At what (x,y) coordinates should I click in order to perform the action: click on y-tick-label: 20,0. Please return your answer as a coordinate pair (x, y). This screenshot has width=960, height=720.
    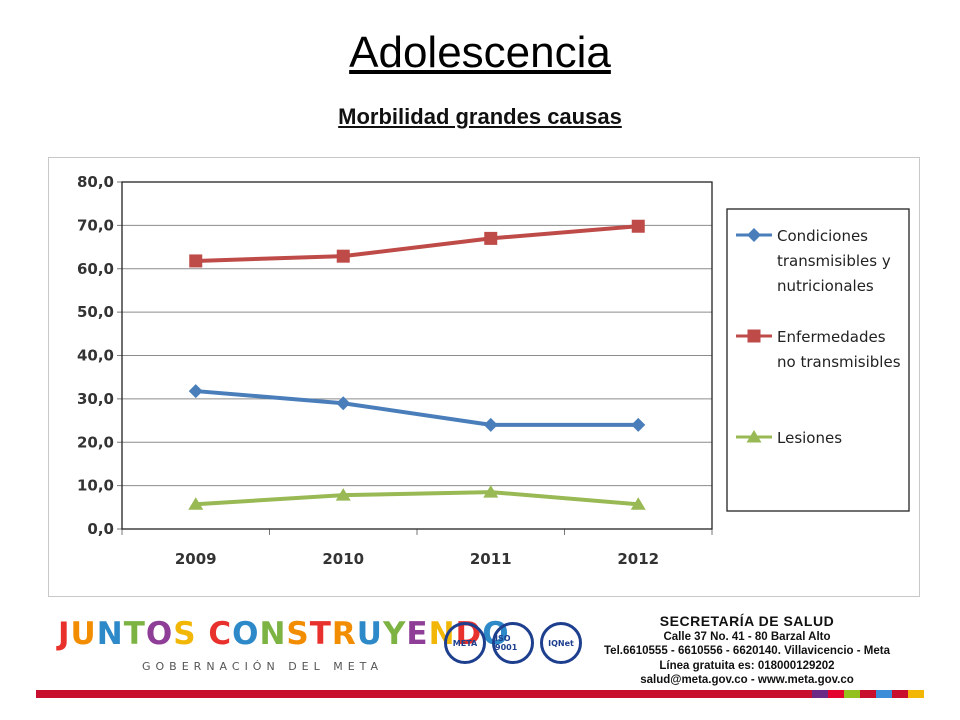
    Looking at the image, I should click on (95, 442).